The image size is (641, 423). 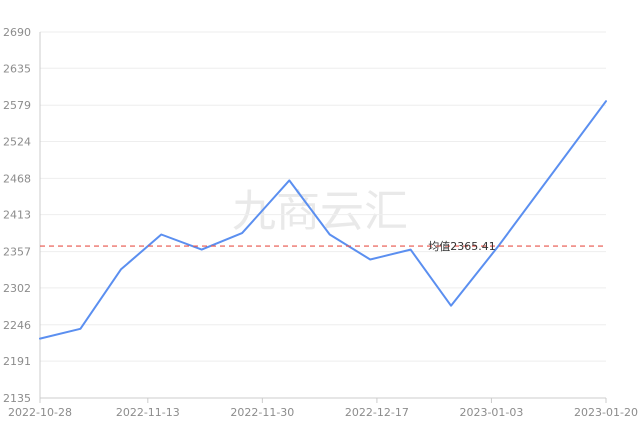 I want to click on x-tick-label: 2023-01-20, so click(x=606, y=412).